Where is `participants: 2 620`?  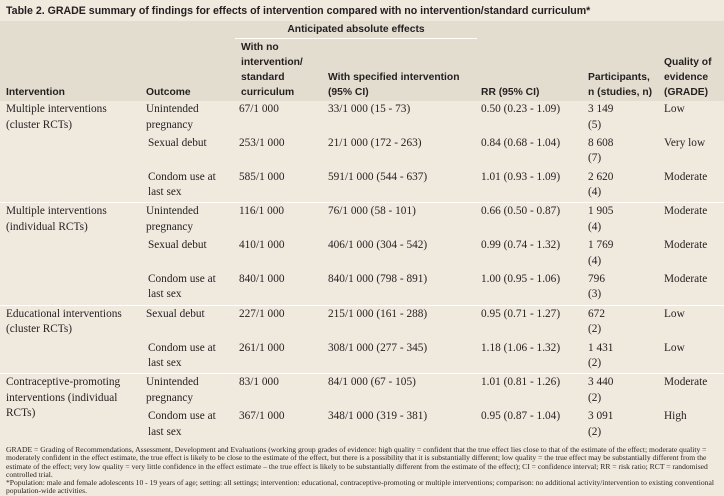 participants: 2 620 is located at coordinates (601, 176).